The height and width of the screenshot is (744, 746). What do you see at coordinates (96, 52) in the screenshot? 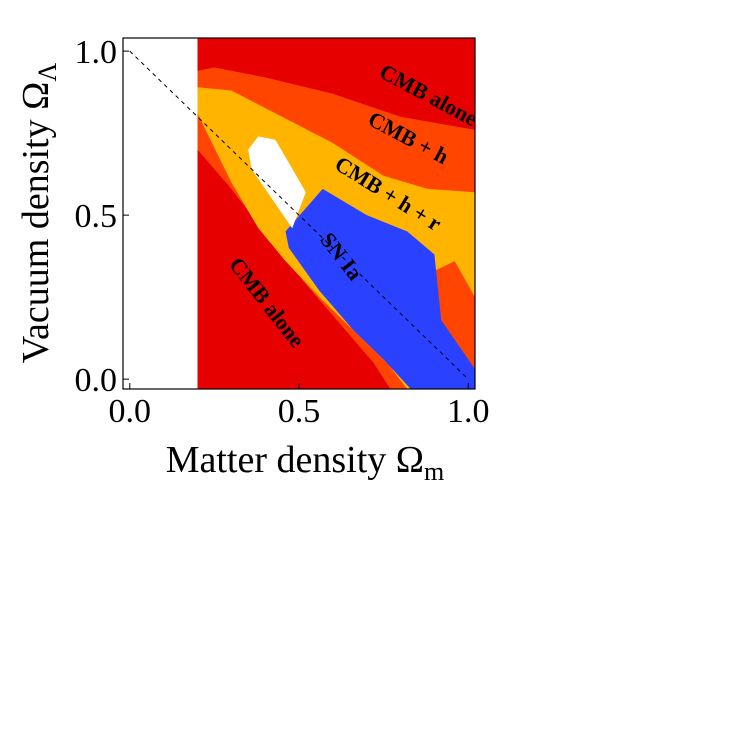
I see `y-tick-label-2: 1.0` at bounding box center [96, 52].